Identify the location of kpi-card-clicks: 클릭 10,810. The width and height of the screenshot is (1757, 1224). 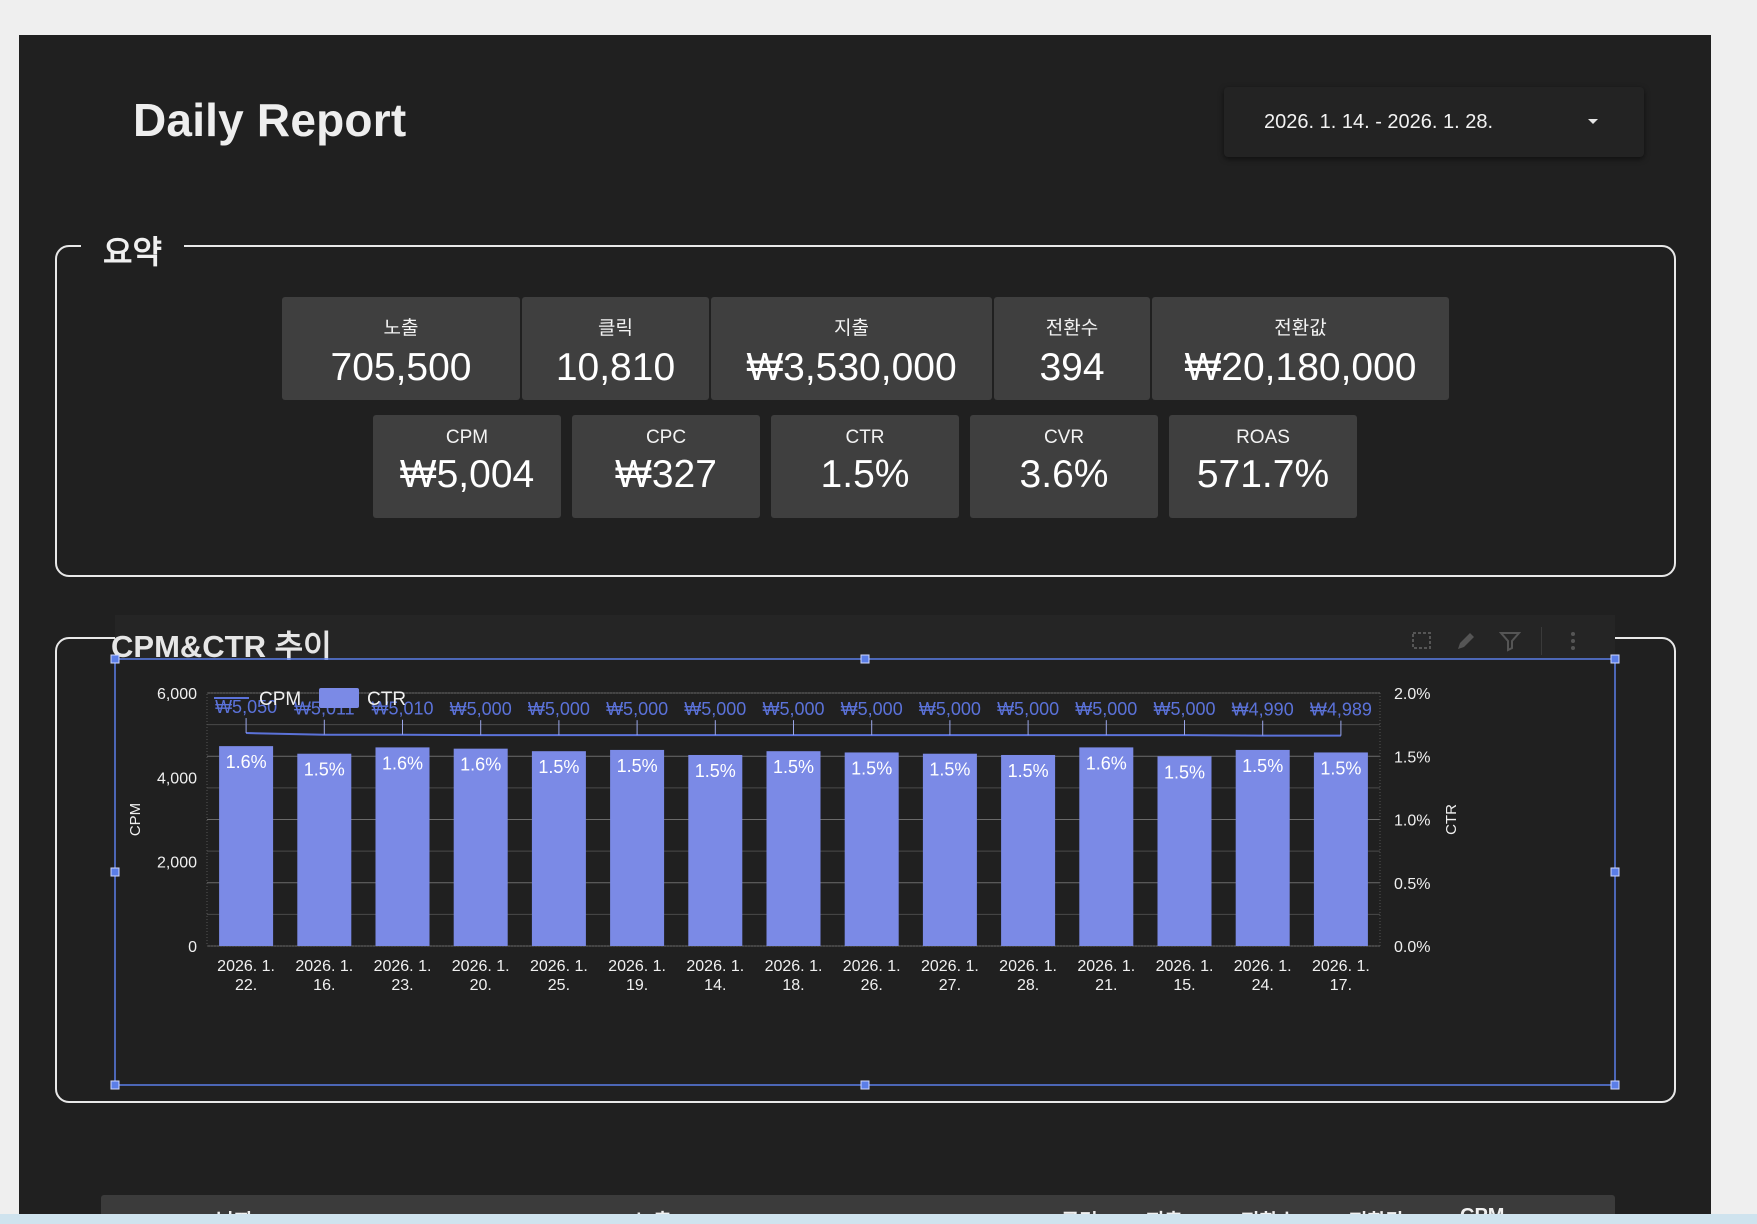
(615, 348).